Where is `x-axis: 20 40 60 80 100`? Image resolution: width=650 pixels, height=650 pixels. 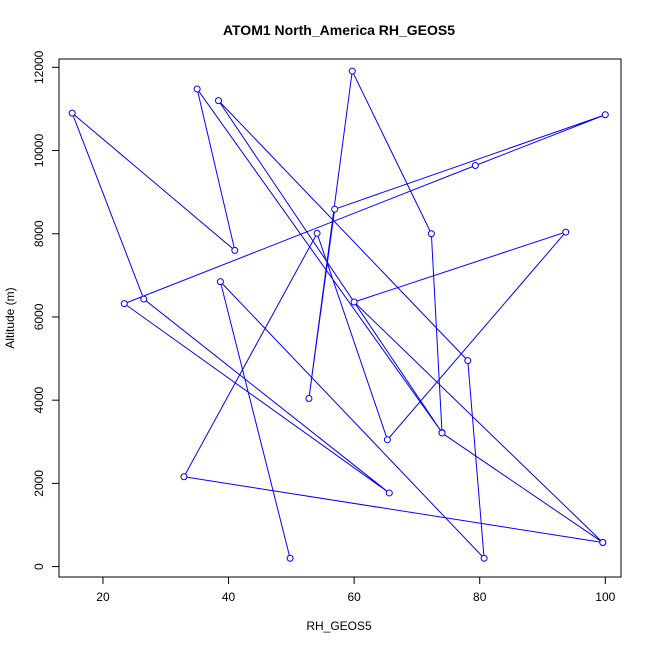 x-axis: 20 40 60 80 100 is located at coordinates (356, 590).